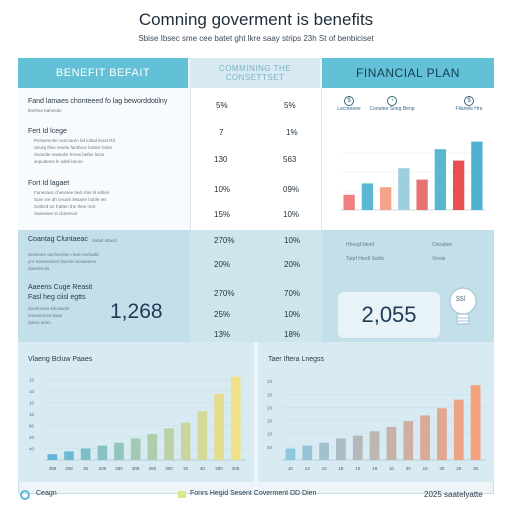 The image size is (512, 512). Describe the element at coordinates (65, 206) in the screenshot. I see `left-section-line: Sothed tor fratten the thee rent` at that location.